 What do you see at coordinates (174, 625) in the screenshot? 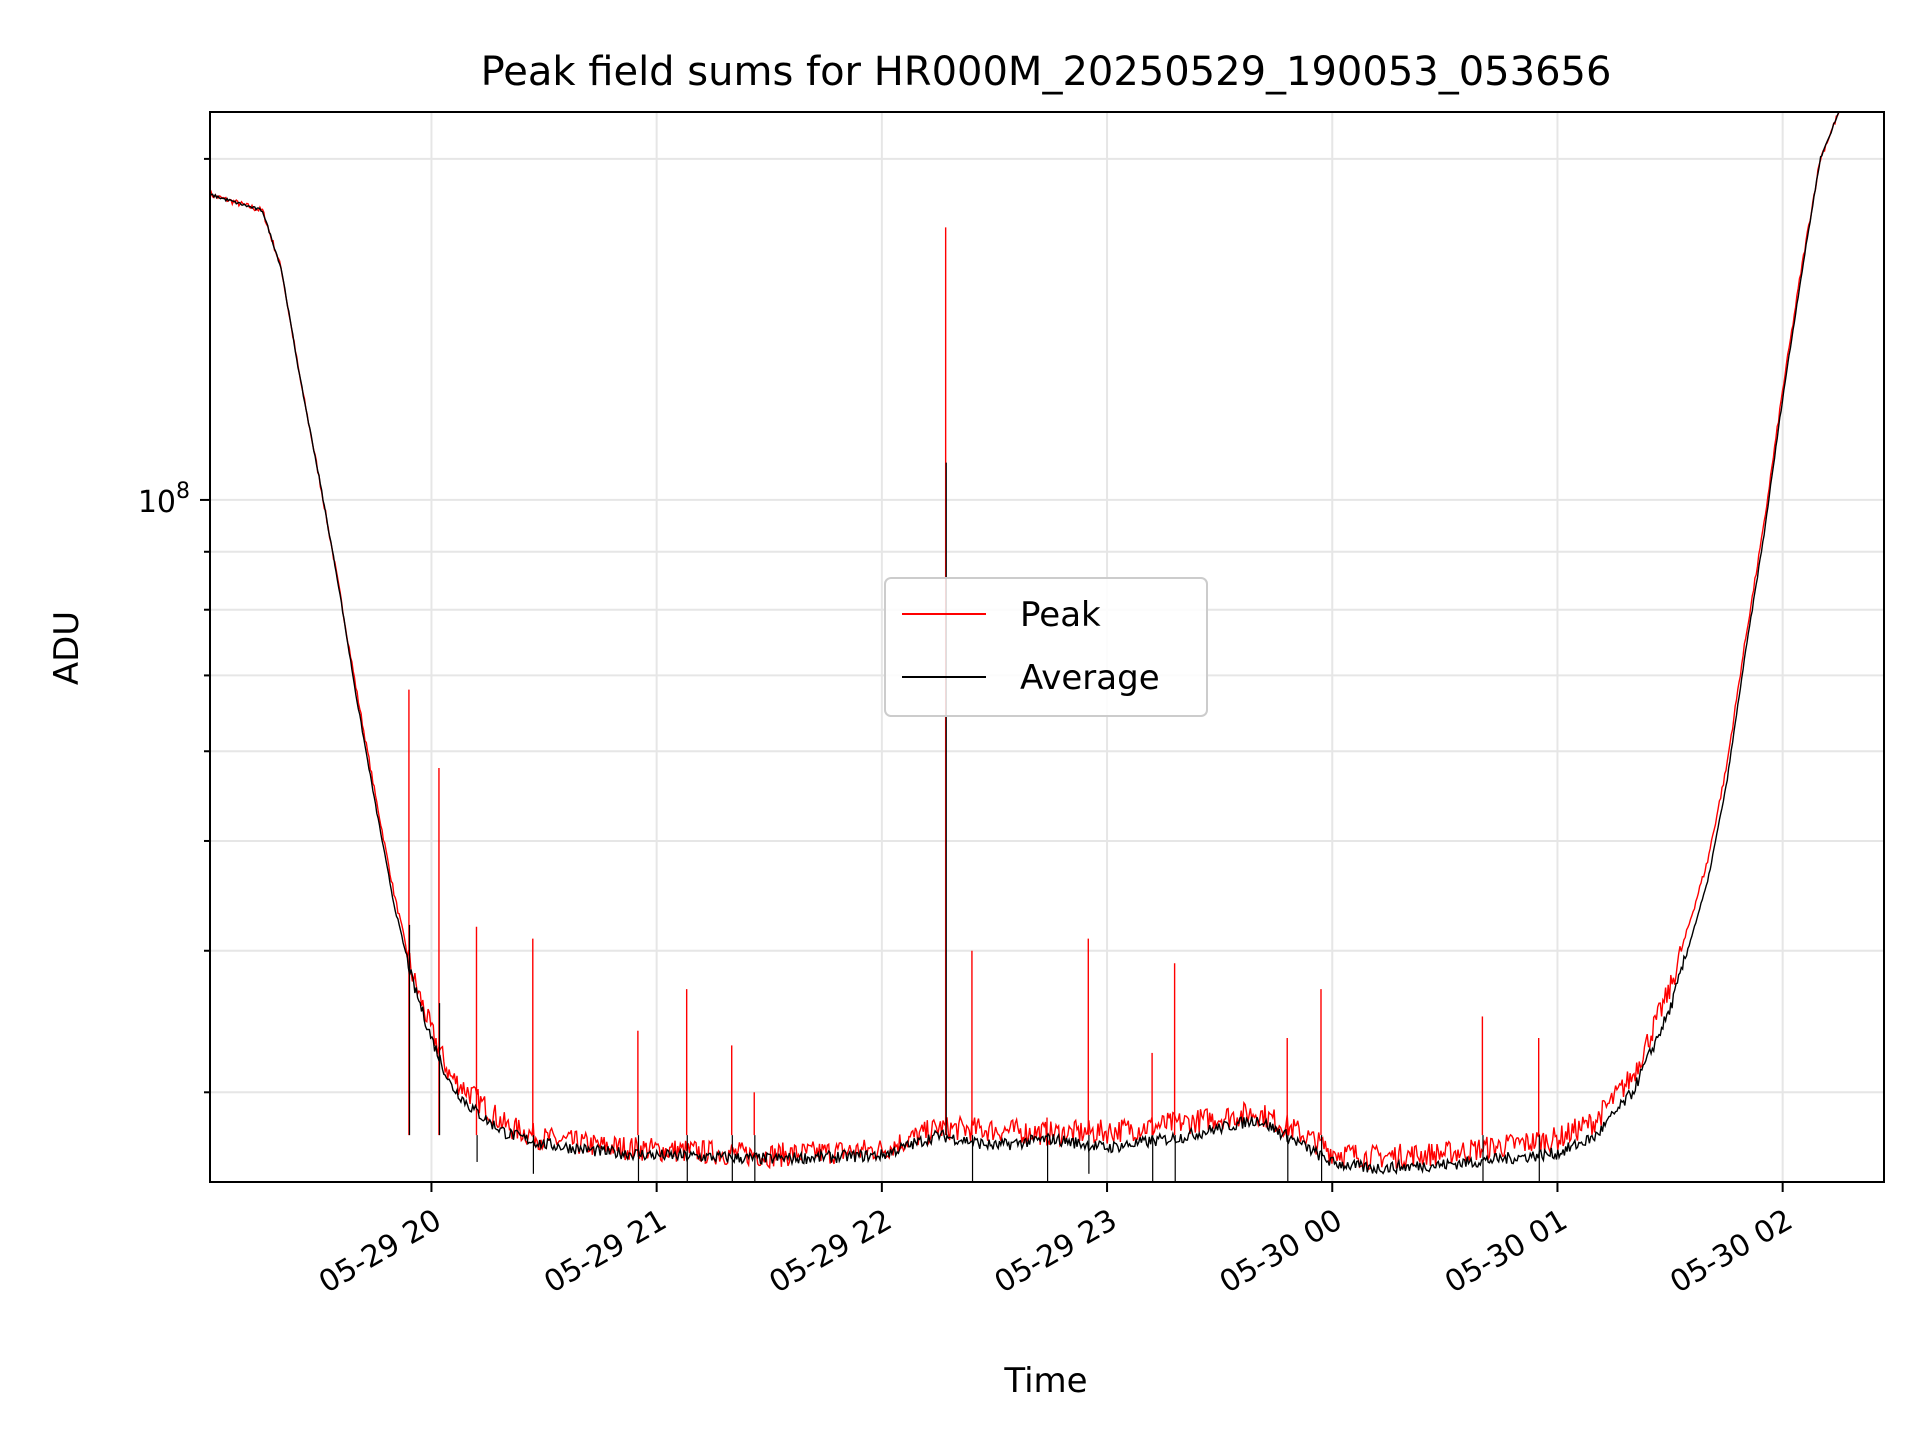
I see `y-axis-ticks: 108` at bounding box center [174, 625].